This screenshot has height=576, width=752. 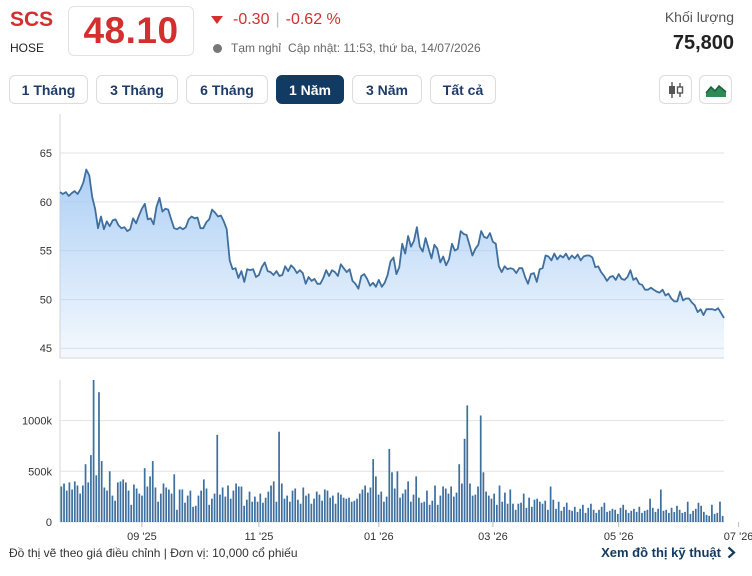 What do you see at coordinates (40, 472) in the screenshot?
I see `volume-tick-label: 500k` at bounding box center [40, 472].